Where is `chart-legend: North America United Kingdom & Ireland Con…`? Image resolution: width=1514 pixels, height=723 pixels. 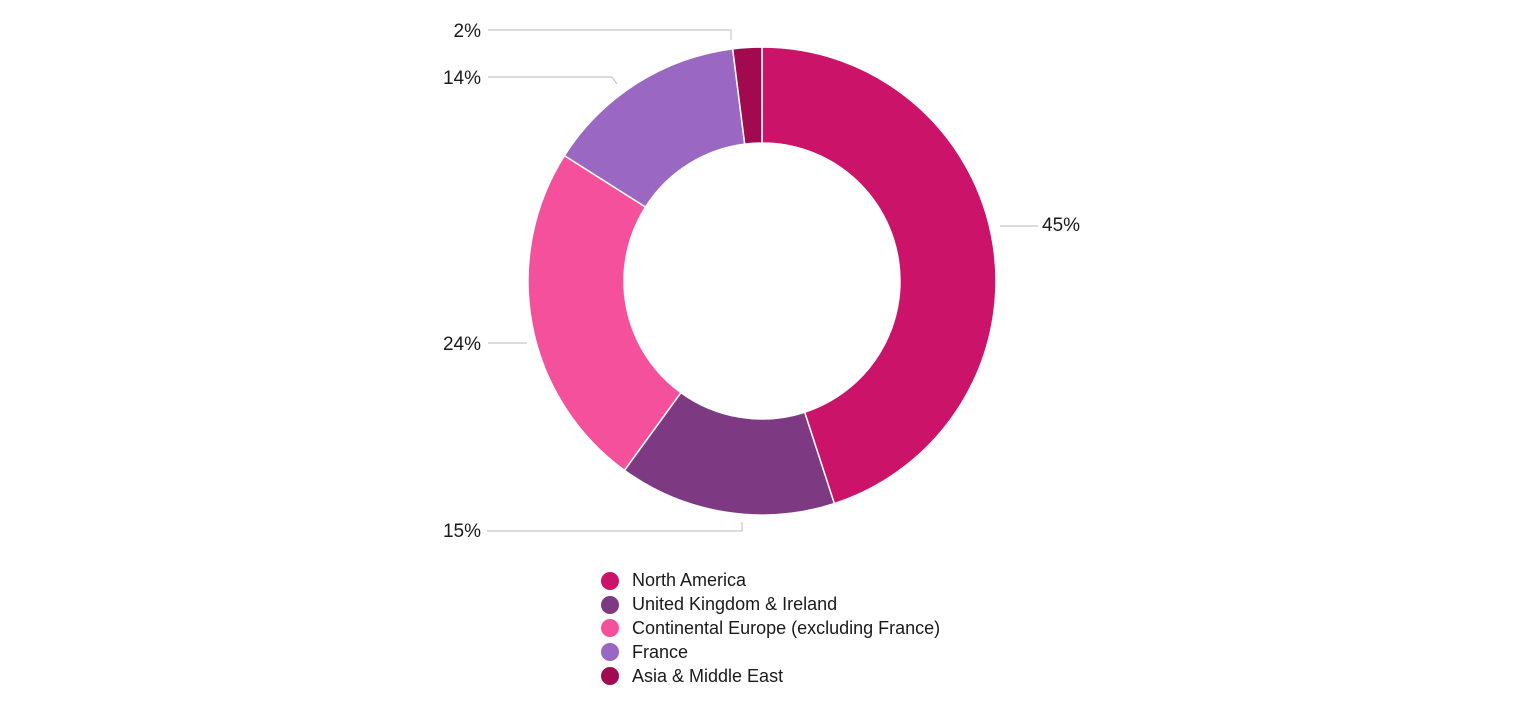
chart-legend: North America United Kingdom & Ireland Con… is located at coordinates (770, 628).